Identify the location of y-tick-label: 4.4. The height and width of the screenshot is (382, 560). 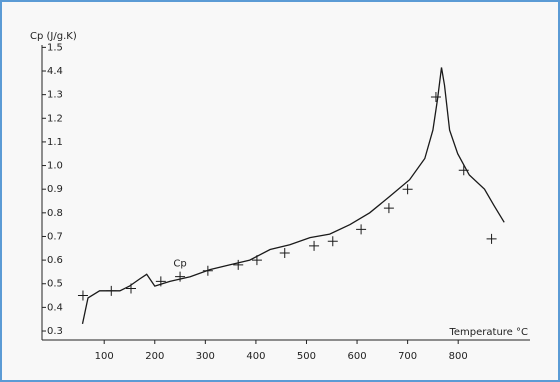
(55, 71).